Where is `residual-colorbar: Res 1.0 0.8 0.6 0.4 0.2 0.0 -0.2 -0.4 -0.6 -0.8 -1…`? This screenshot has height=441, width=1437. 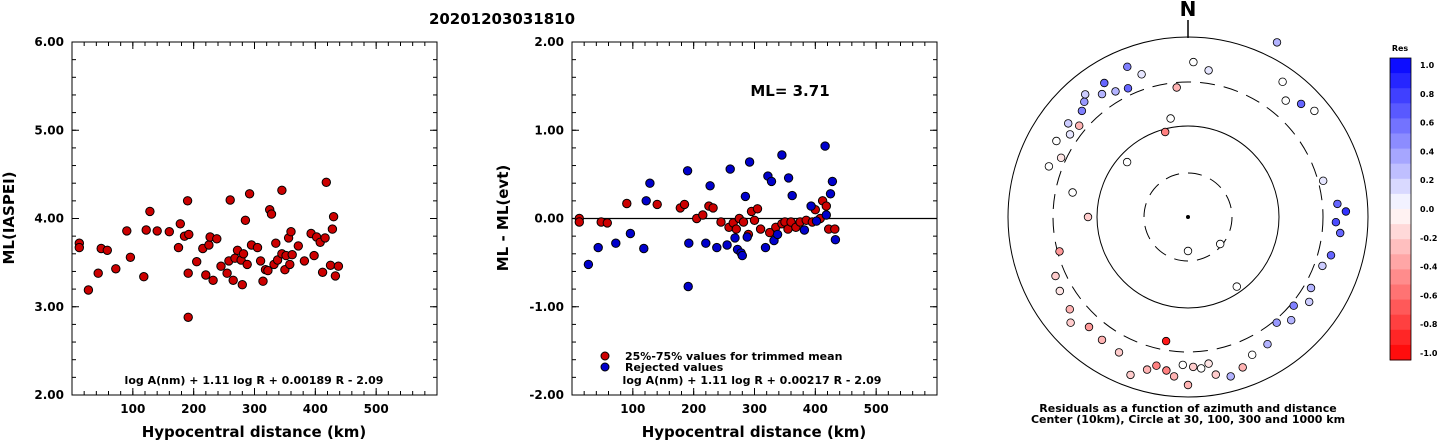
residual-colorbar: Res 1.0 0.8 0.6 0.4 0.2 0.0 -0.2 -0.4 -0.6 -0.8 -1… is located at coordinates (1413, 202).